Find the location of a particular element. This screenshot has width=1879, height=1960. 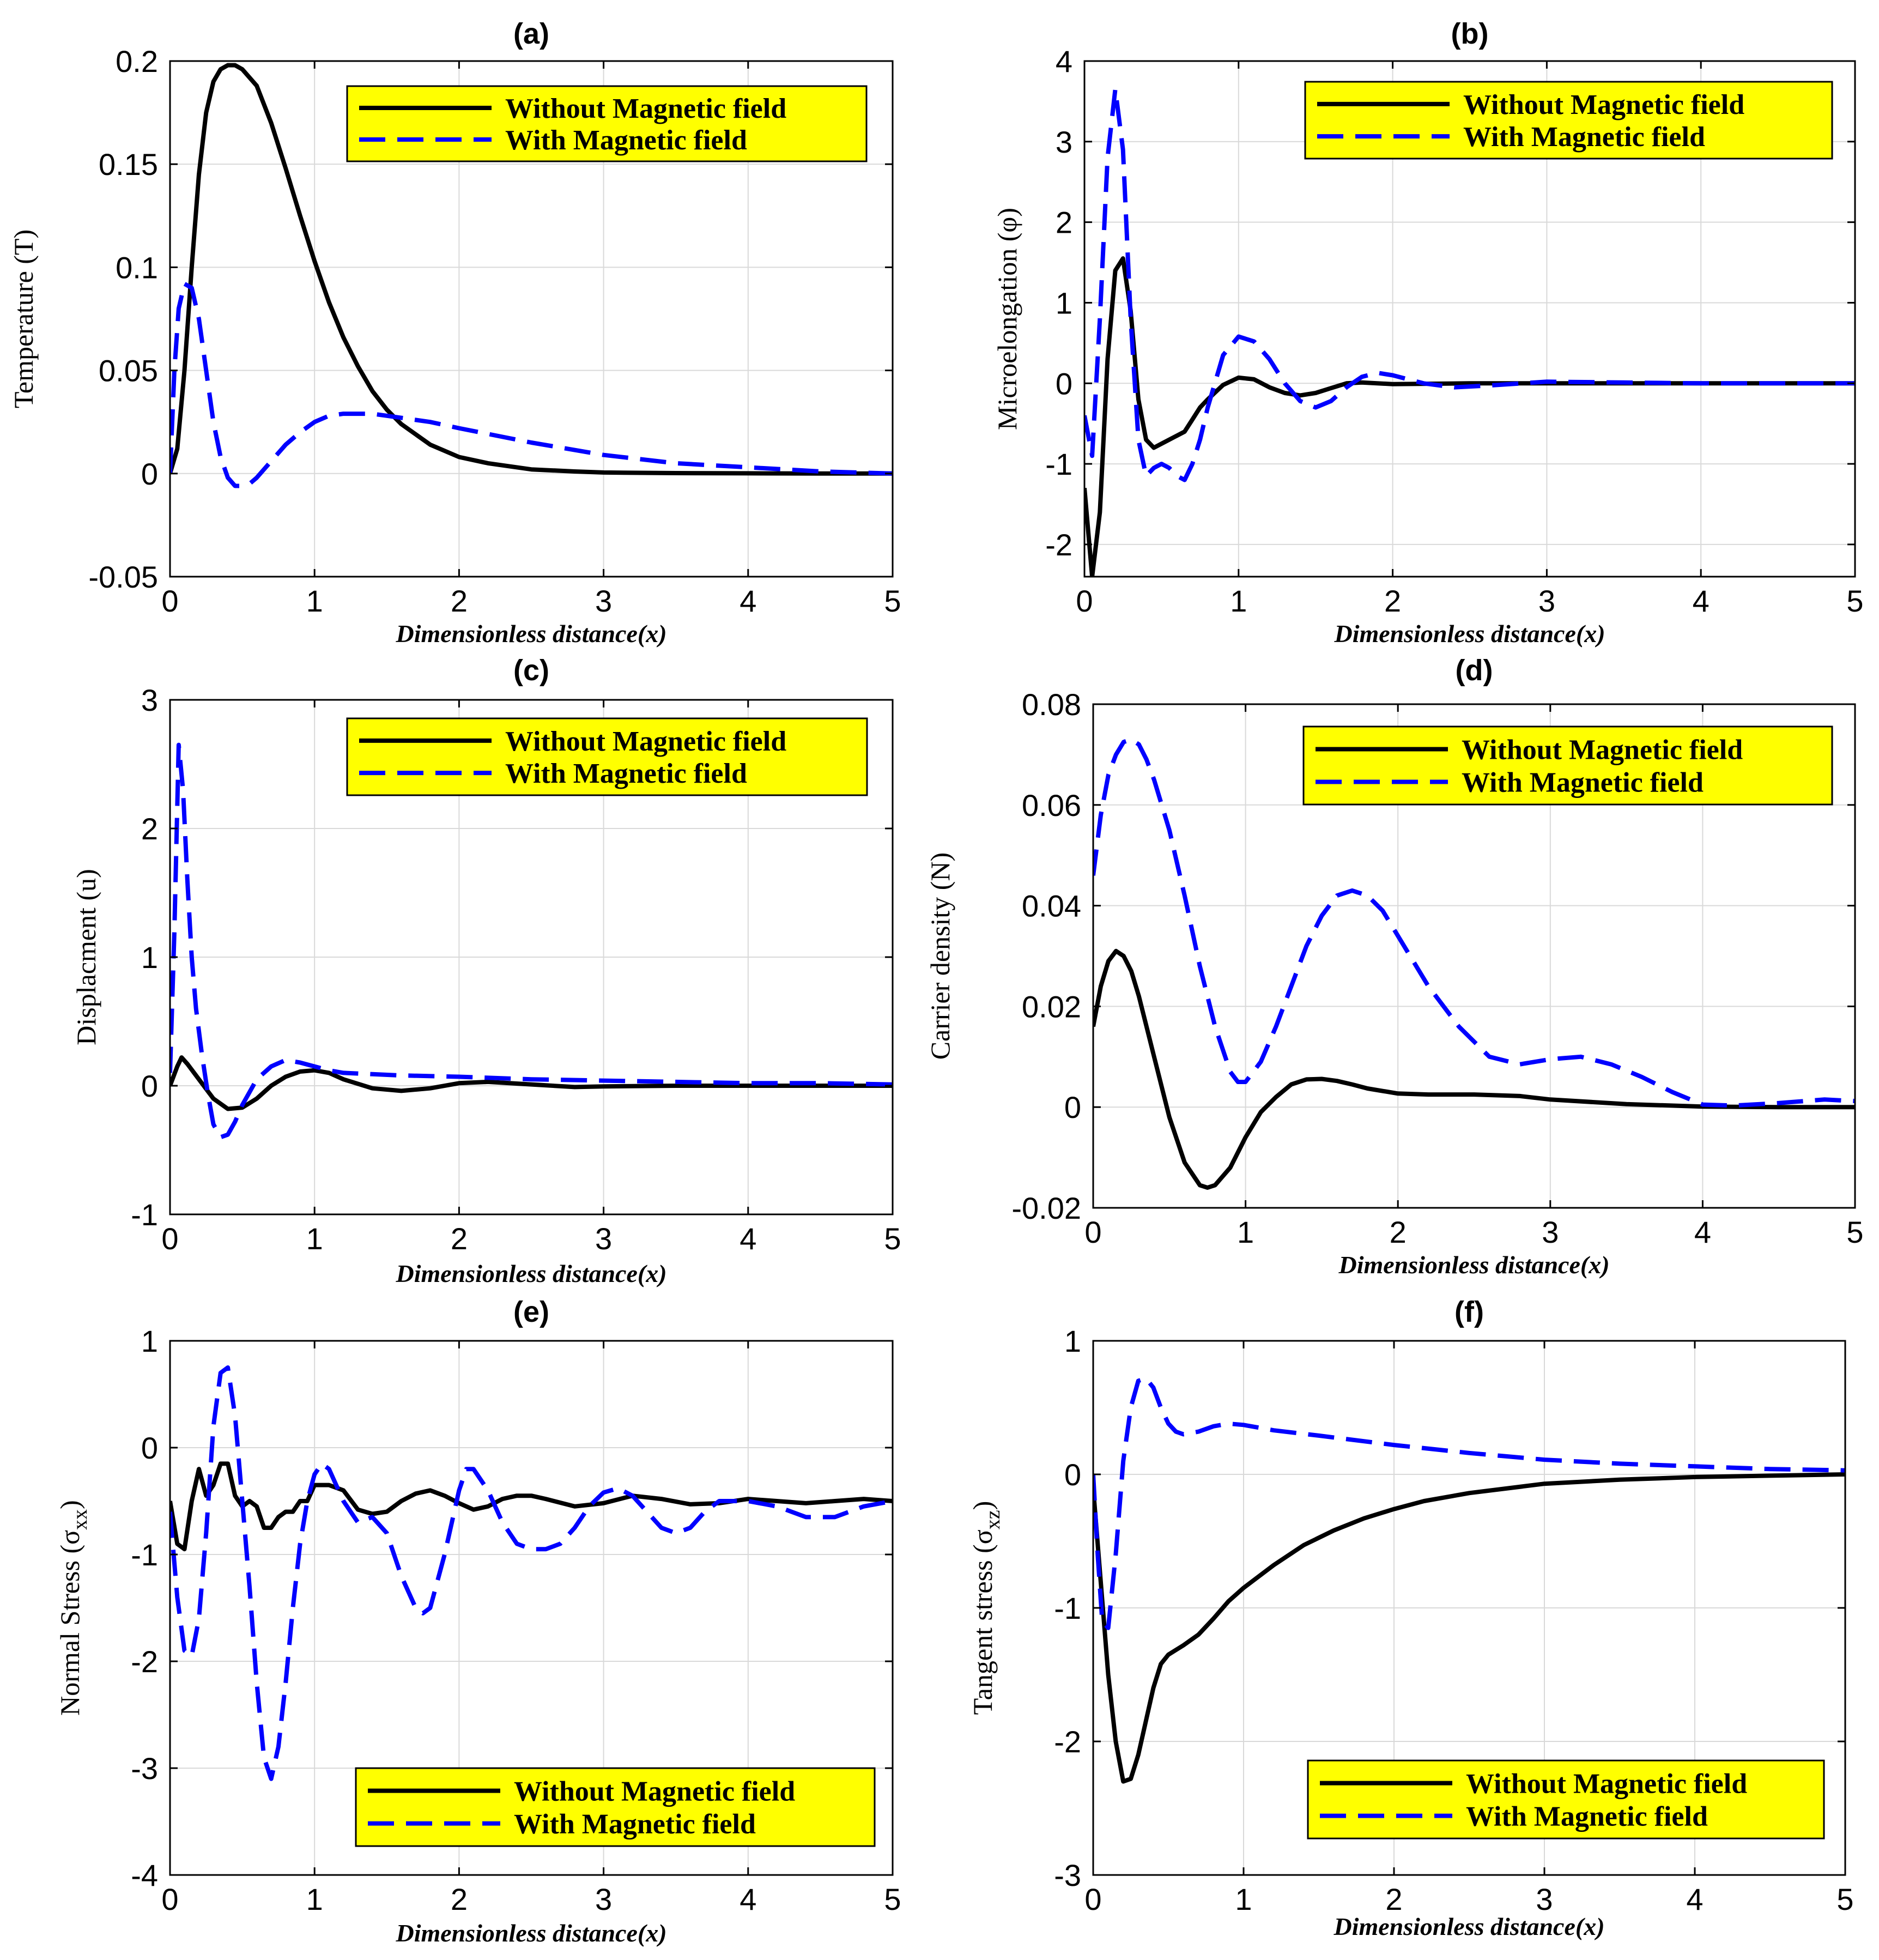

y-tick-label: -0.05 is located at coordinates (123, 577).